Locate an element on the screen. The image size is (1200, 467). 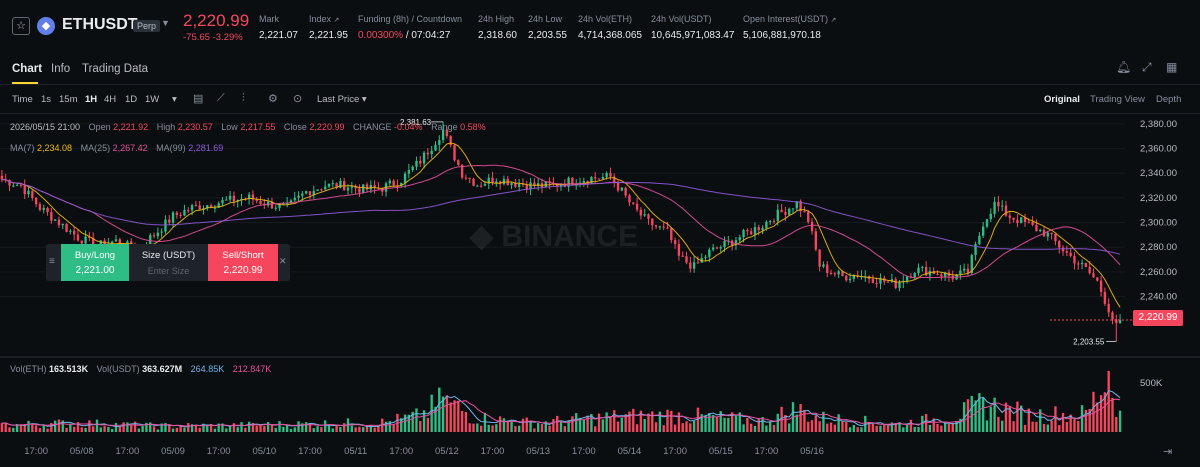
symbol-name: ETHUSDT is located at coordinates (100, 24).